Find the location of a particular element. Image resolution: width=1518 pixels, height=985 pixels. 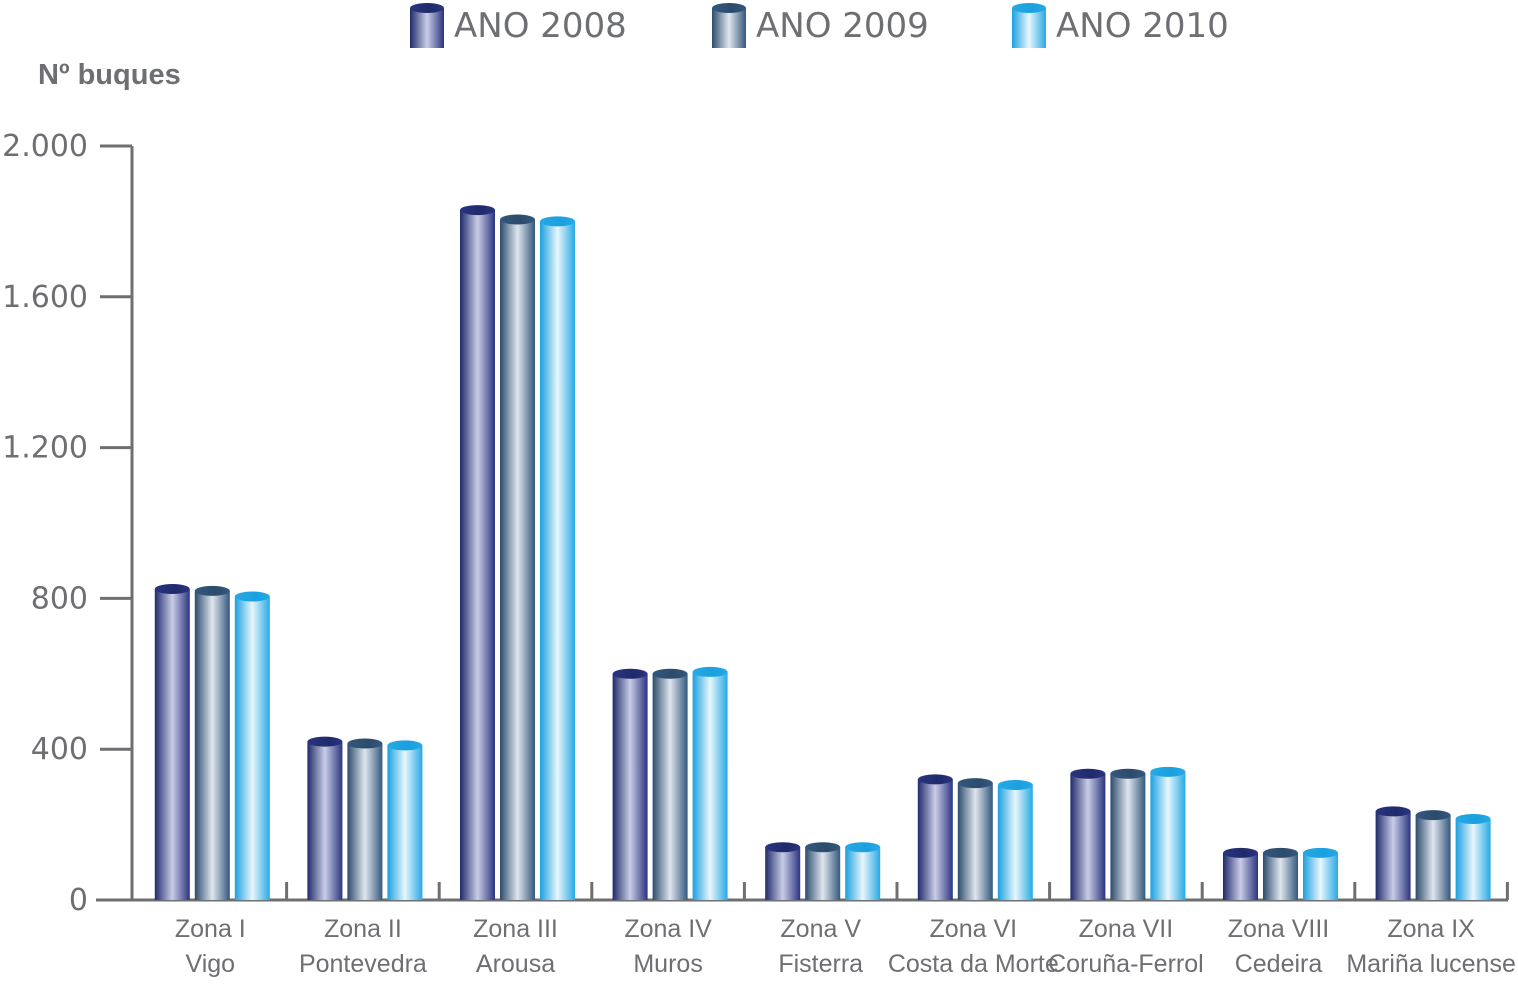

x-tick-label: Zona VIII is located at coordinates (1278, 929).